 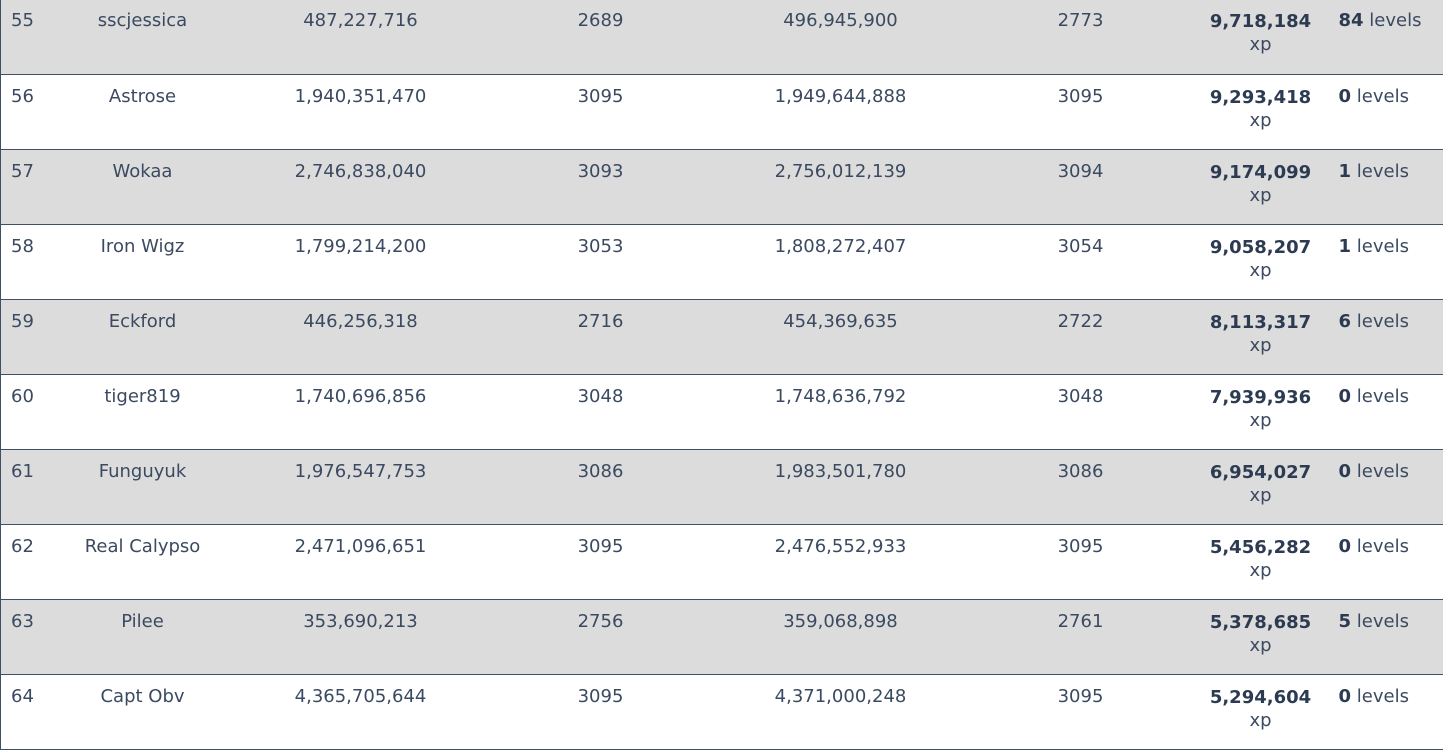 What do you see at coordinates (143, 37) in the screenshot?
I see `player-name-link: sscjessica` at bounding box center [143, 37].